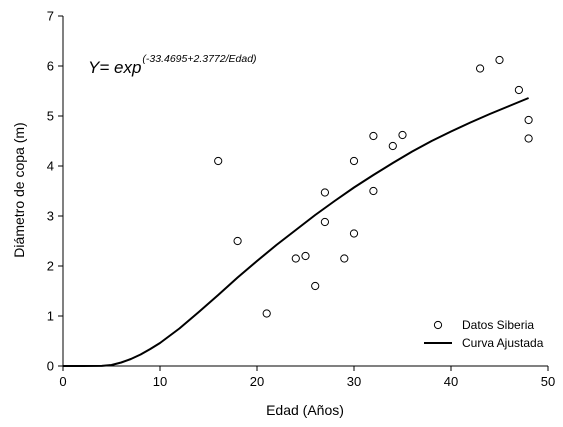  Describe the element at coordinates (305, 410) in the screenshot. I see `x-axis-title: Edad (Años)` at that location.